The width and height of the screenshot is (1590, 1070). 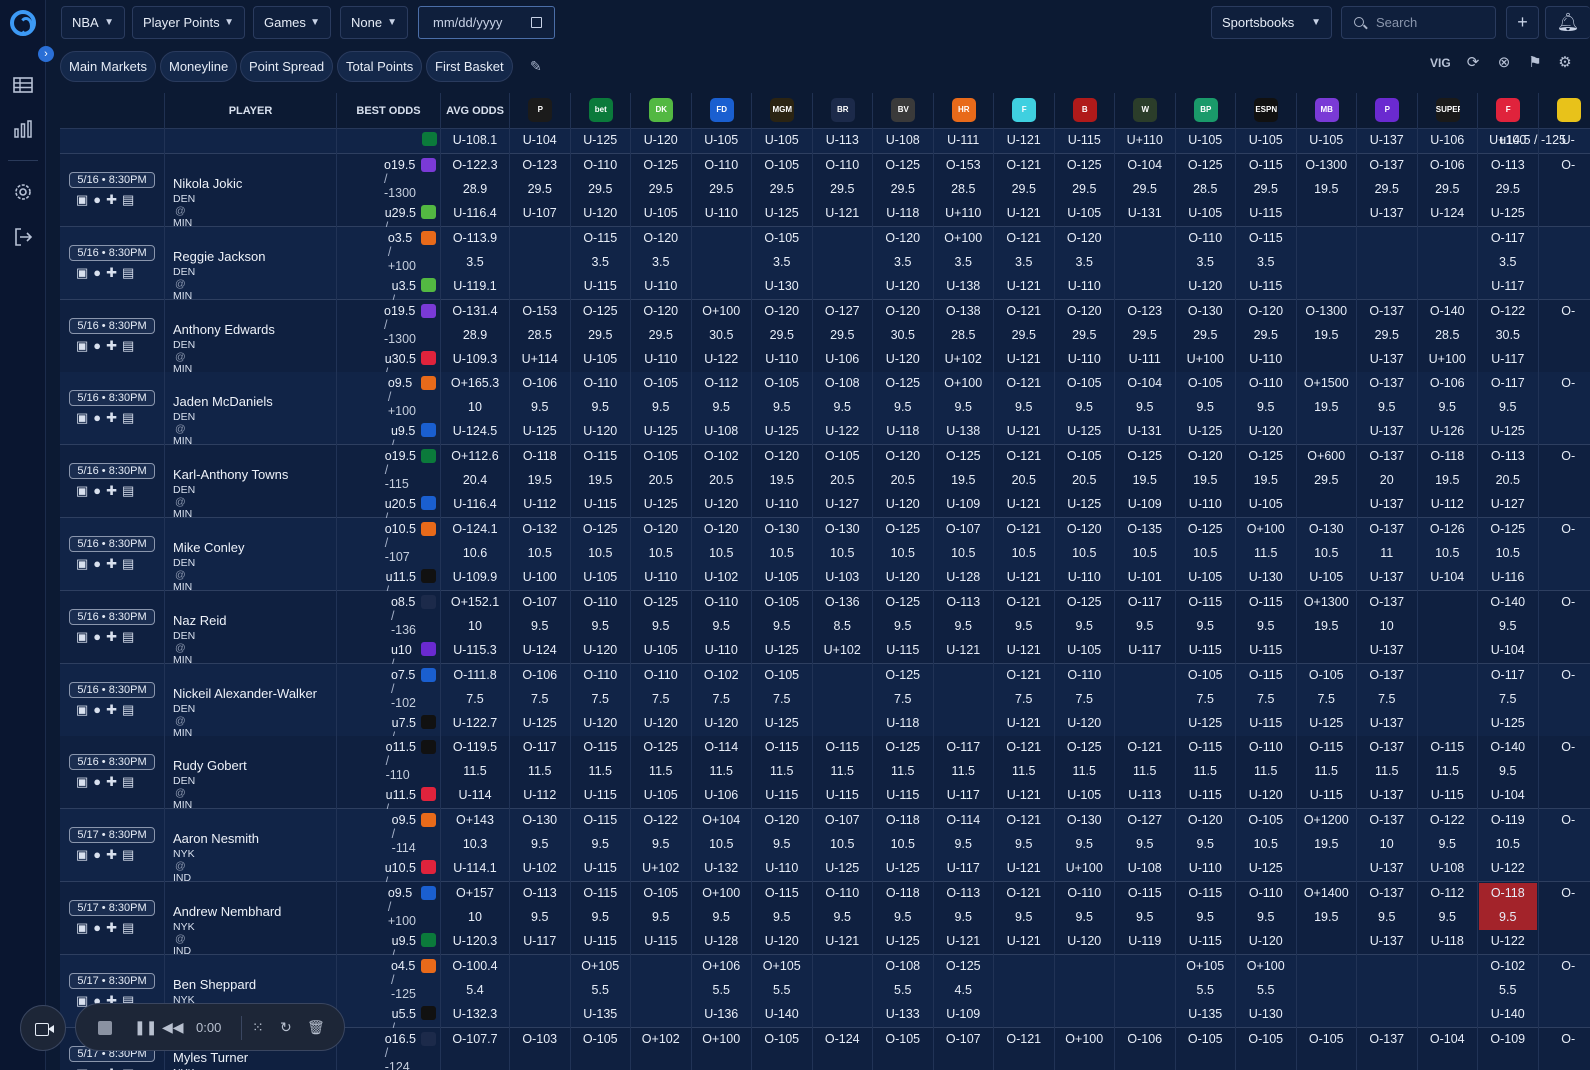 I want to click on odds-cell: O+100 5.5 U-130, so click(x=1266, y=991).